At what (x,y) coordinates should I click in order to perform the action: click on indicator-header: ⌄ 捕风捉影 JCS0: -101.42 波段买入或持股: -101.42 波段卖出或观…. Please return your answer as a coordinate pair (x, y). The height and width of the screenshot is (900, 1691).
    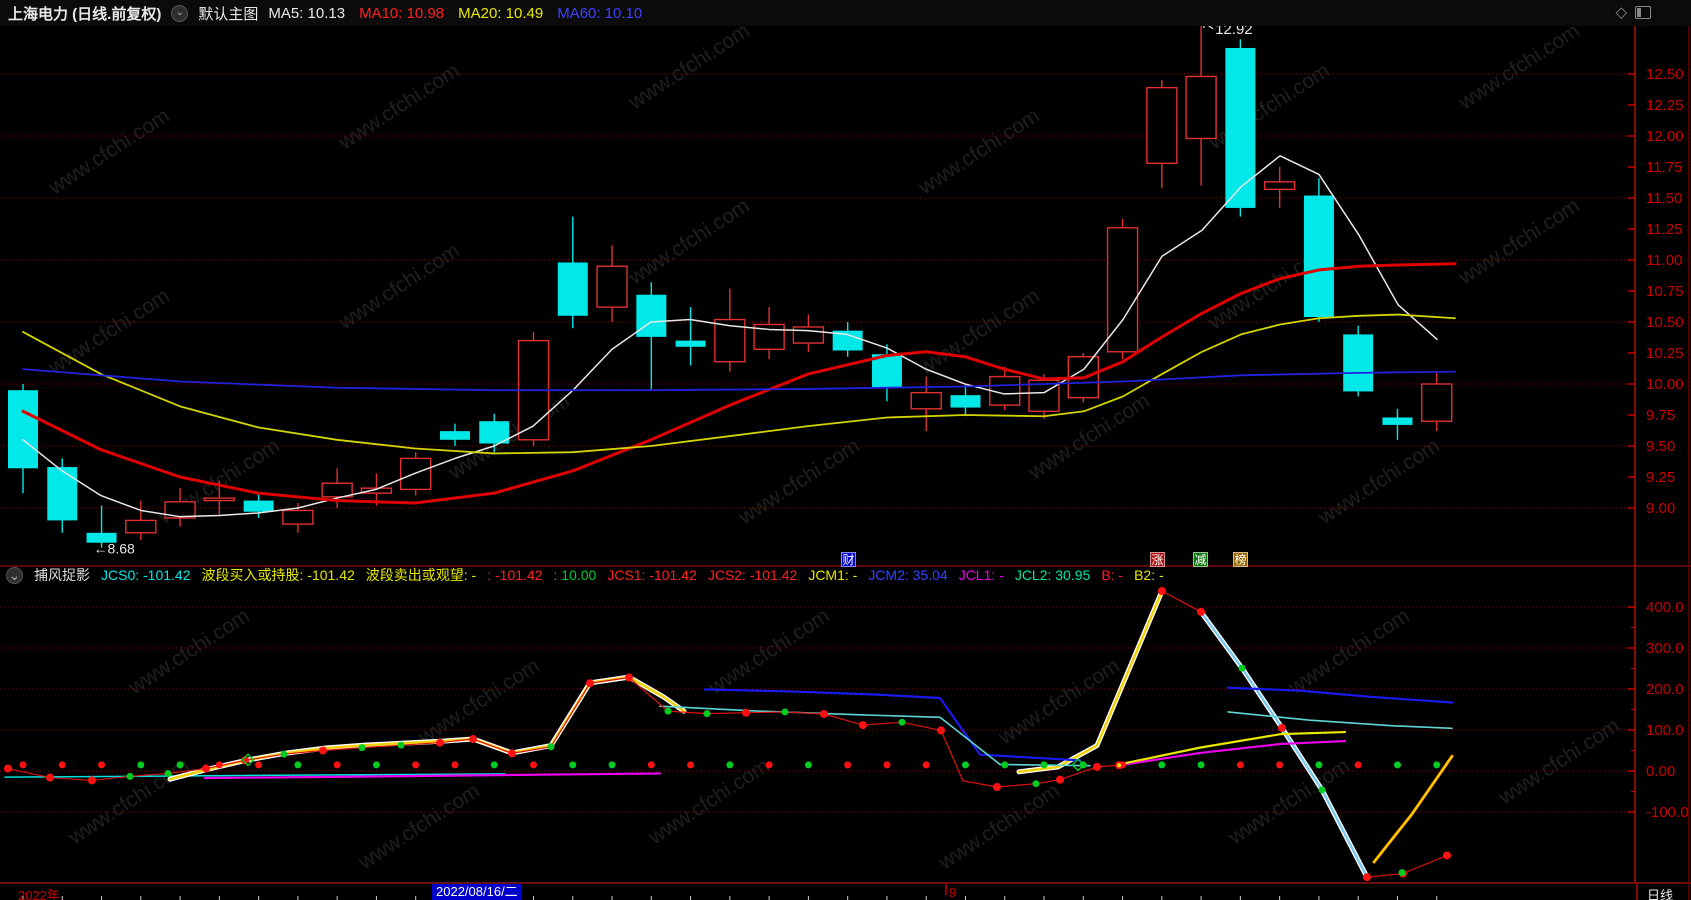
    Looking at the image, I should click on (585, 575).